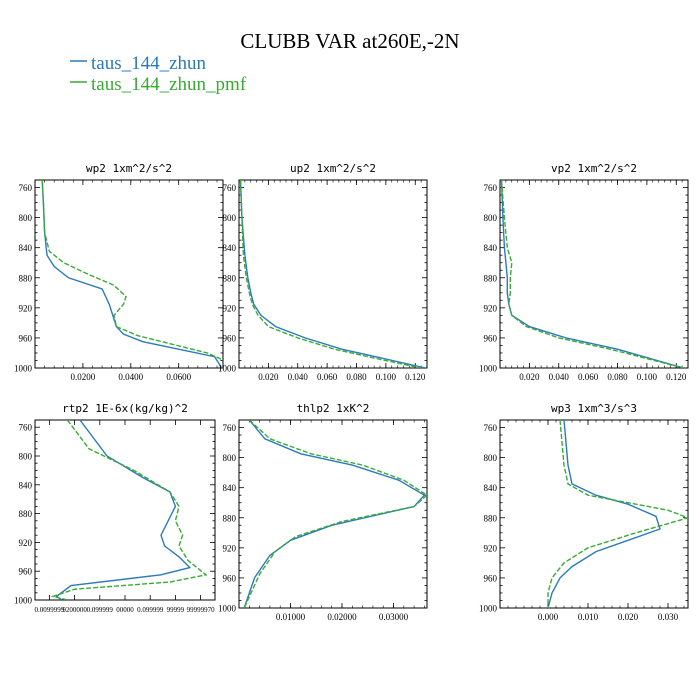 This screenshot has height=700, width=700. I want to click on x-tick-label: 0.02000, so click(342, 617).